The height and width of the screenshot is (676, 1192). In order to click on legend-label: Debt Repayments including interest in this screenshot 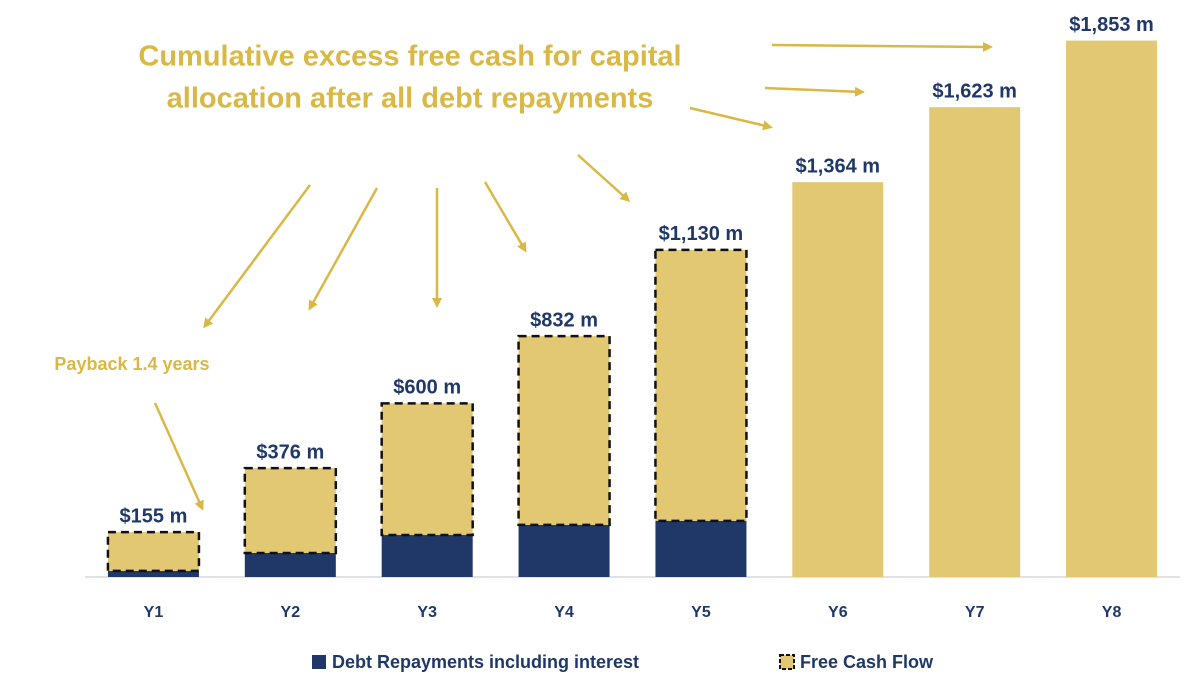, I will do `click(485, 662)`.